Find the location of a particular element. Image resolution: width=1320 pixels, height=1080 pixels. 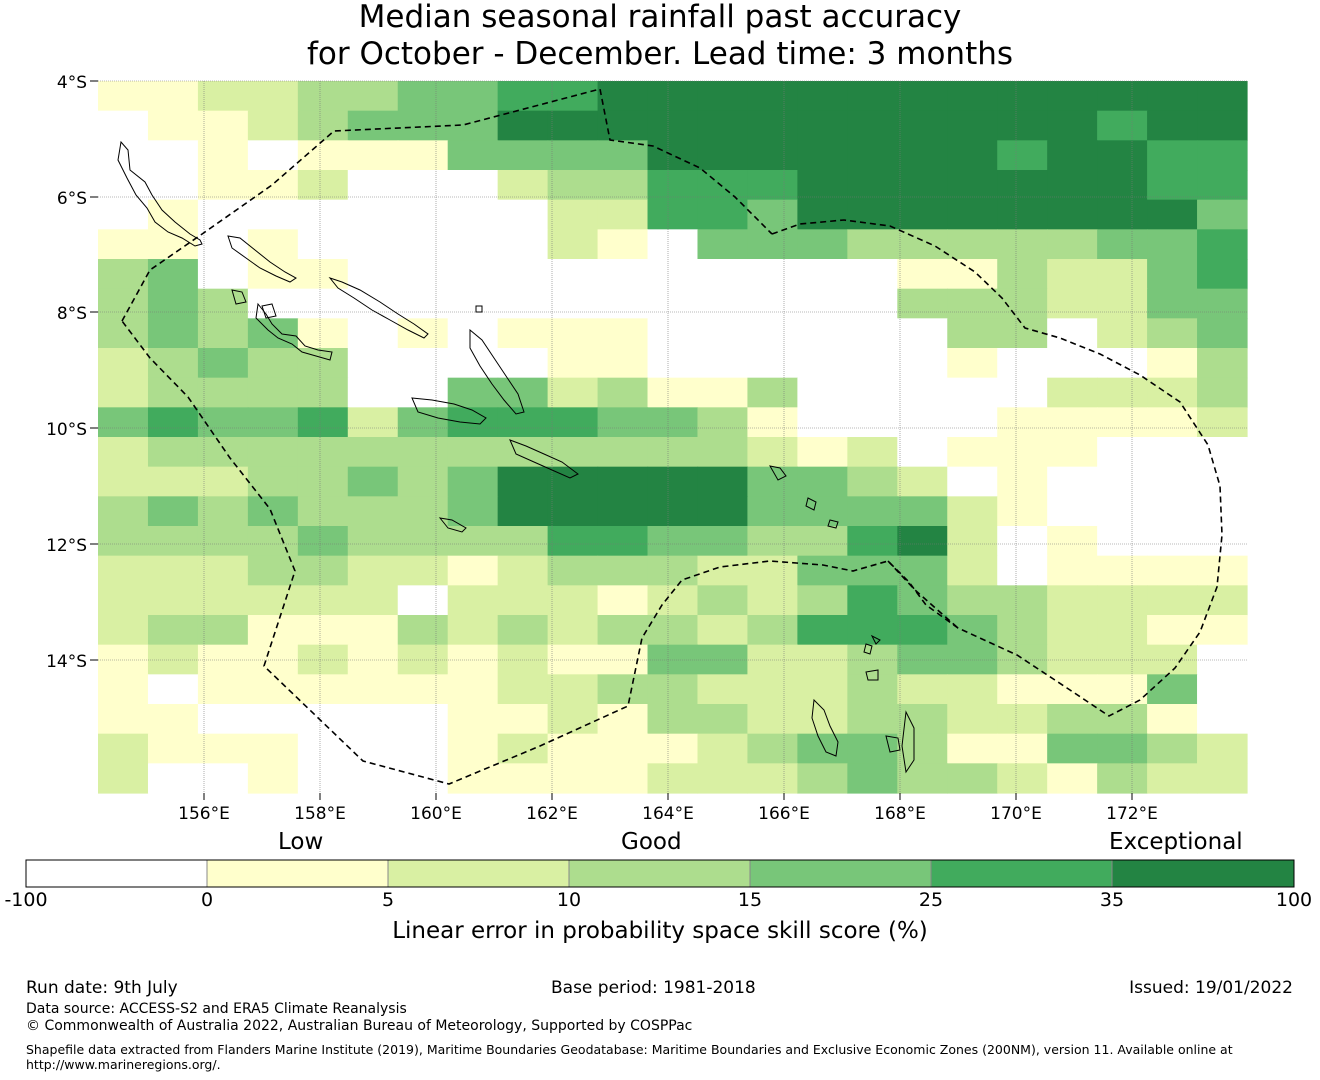

eez-boundary-vanuatu is located at coordinates (923, 594).